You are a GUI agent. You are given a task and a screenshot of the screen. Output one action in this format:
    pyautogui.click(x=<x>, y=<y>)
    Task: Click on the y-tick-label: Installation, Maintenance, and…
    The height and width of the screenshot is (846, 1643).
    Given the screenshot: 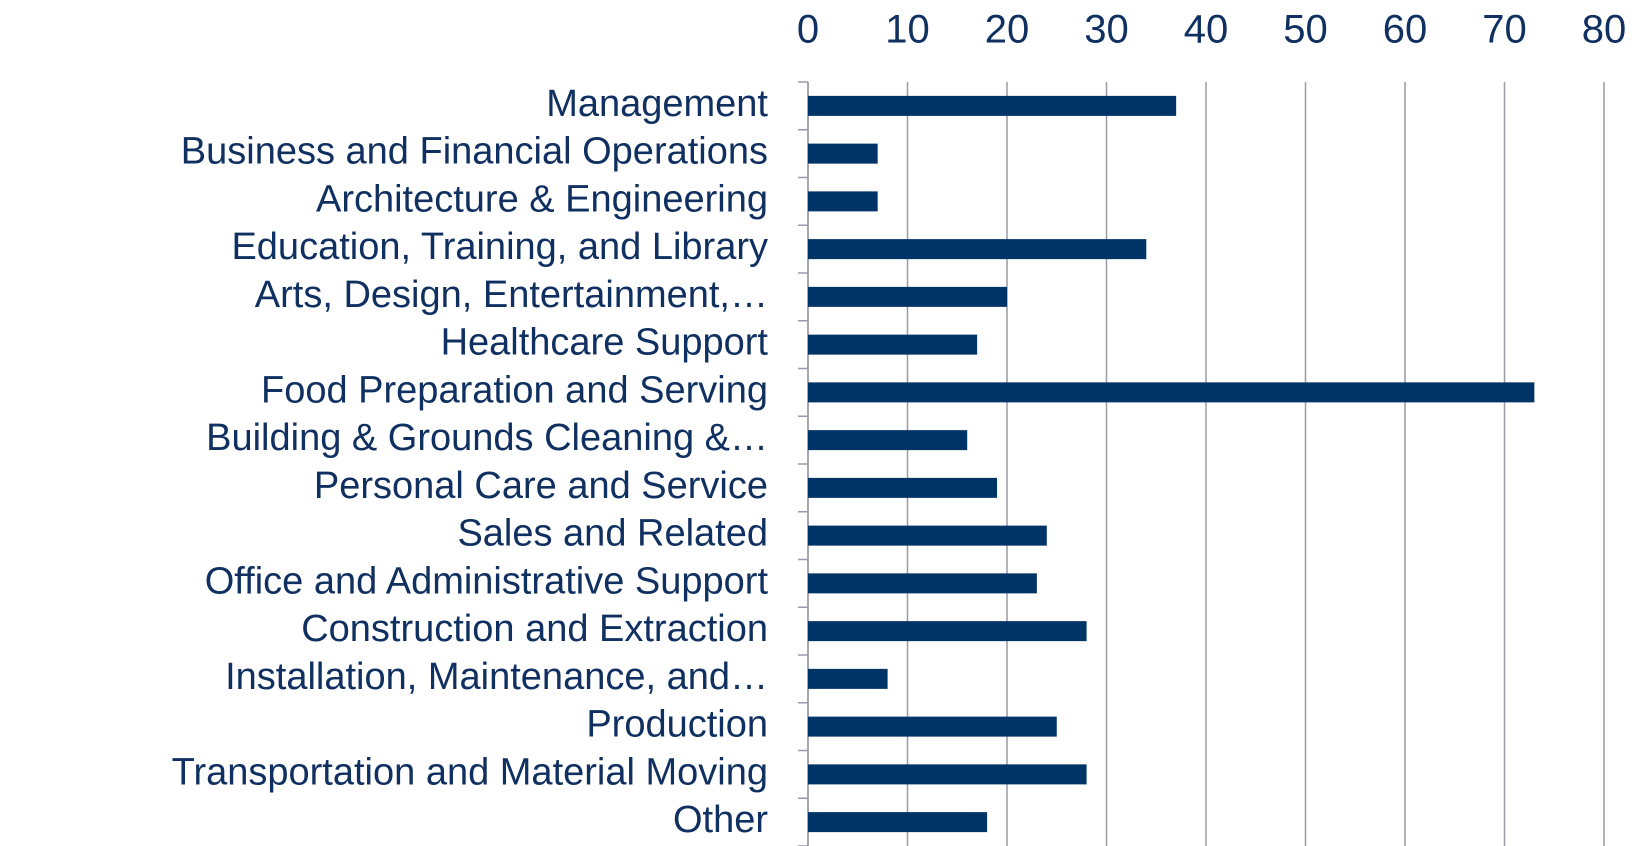 What is the action you would take?
    pyautogui.click(x=496, y=677)
    